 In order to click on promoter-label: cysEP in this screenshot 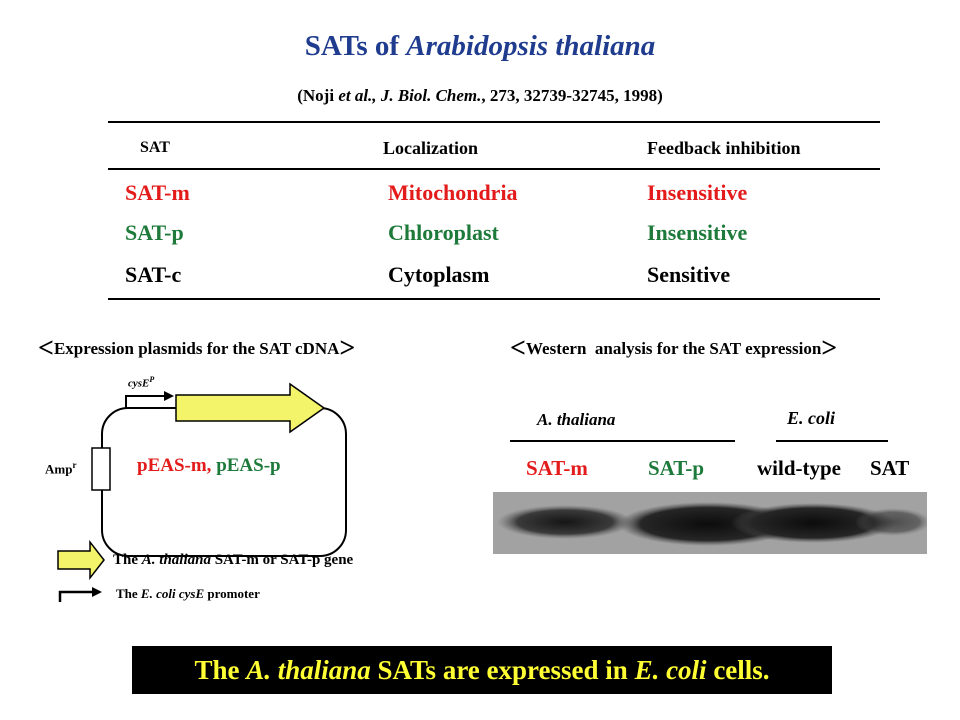, I will do `click(141, 382)`.